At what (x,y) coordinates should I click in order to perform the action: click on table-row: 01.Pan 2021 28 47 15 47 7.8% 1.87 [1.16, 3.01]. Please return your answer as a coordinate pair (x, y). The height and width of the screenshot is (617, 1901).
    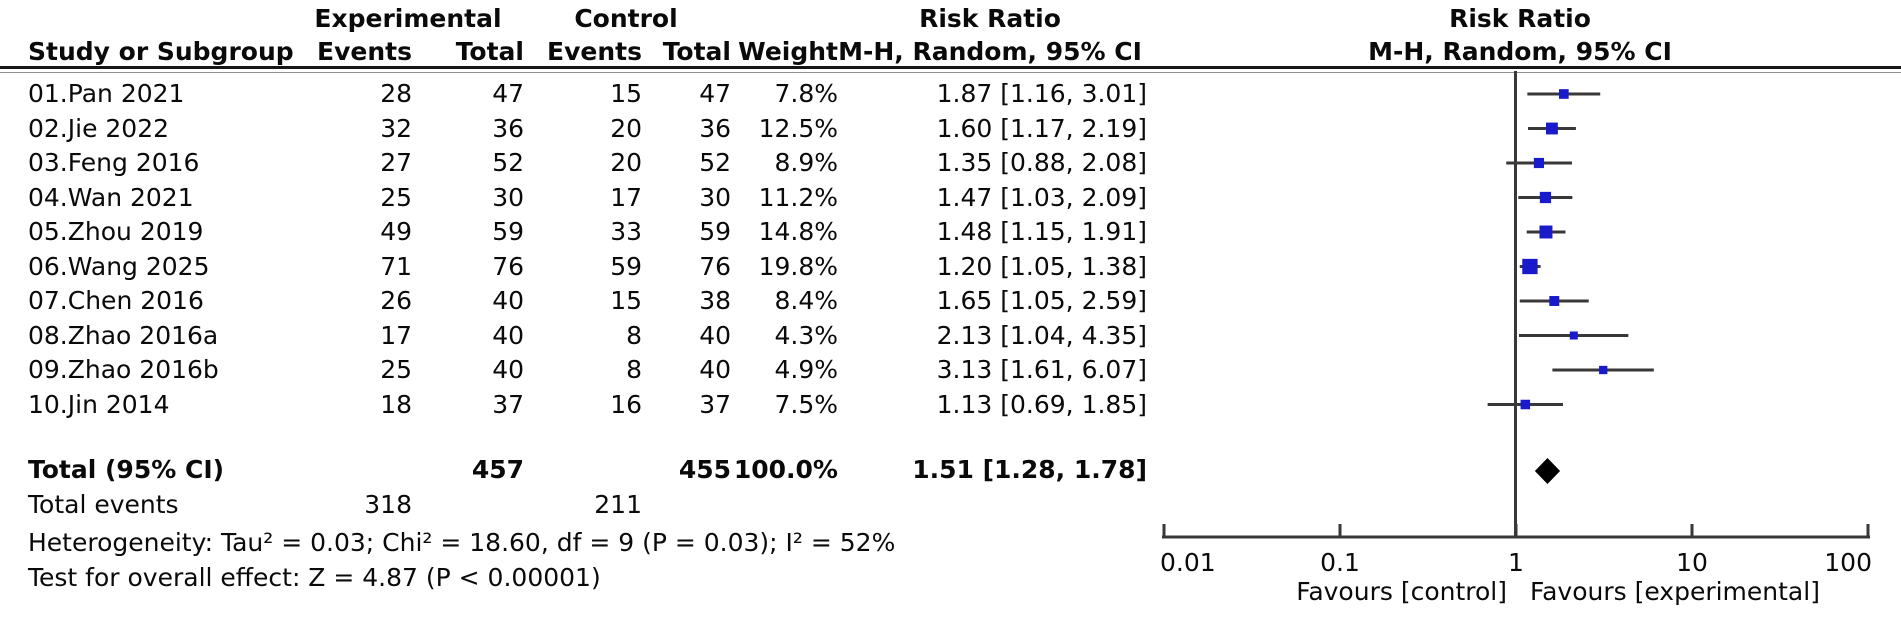
    Looking at the image, I should click on (950, 94).